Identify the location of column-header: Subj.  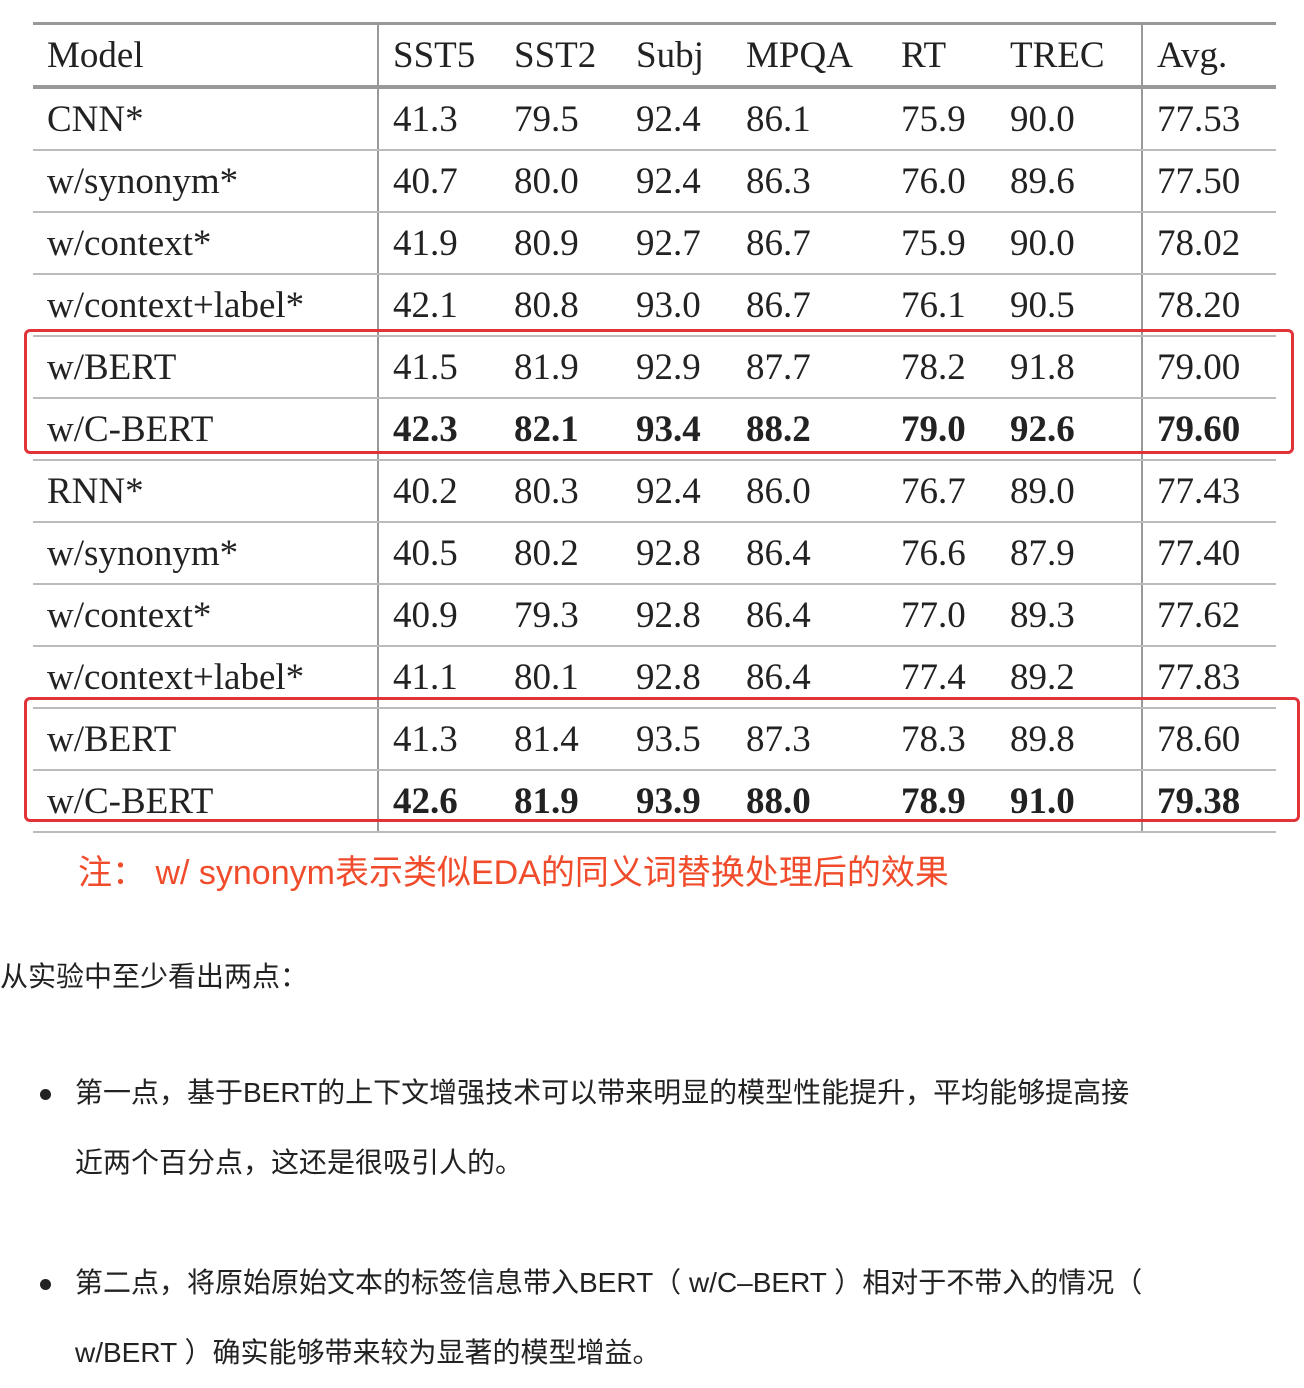
(677, 55).